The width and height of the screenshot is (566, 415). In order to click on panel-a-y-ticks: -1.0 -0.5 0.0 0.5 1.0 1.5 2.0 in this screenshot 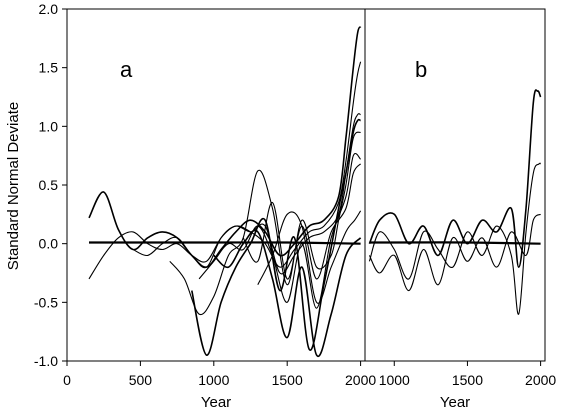, I will do `click(50, 185)`.